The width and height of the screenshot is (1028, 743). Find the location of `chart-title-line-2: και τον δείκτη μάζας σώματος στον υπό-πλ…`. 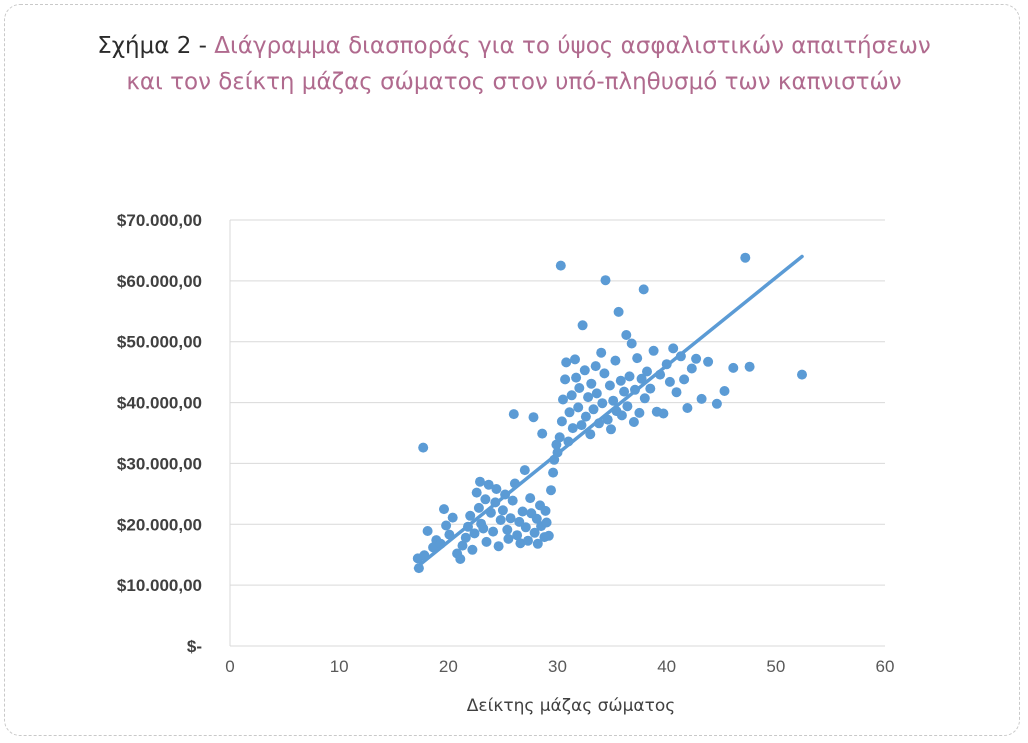

chart-title-line-2: και τον δείκτη μάζας σώματος στον υπό-πλ… is located at coordinates (514, 82).